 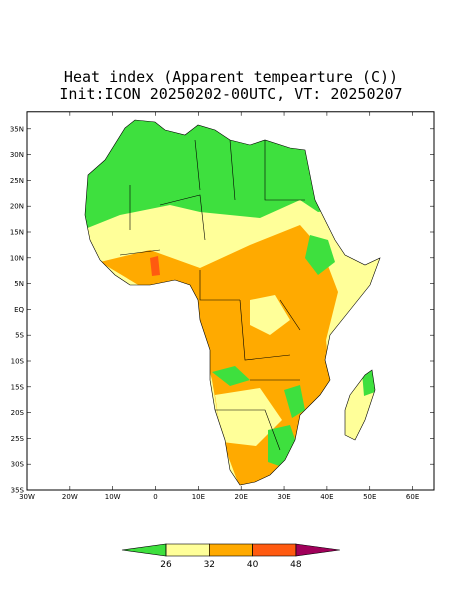 I want to click on lat-tick-label: 15S, so click(x=18, y=387).